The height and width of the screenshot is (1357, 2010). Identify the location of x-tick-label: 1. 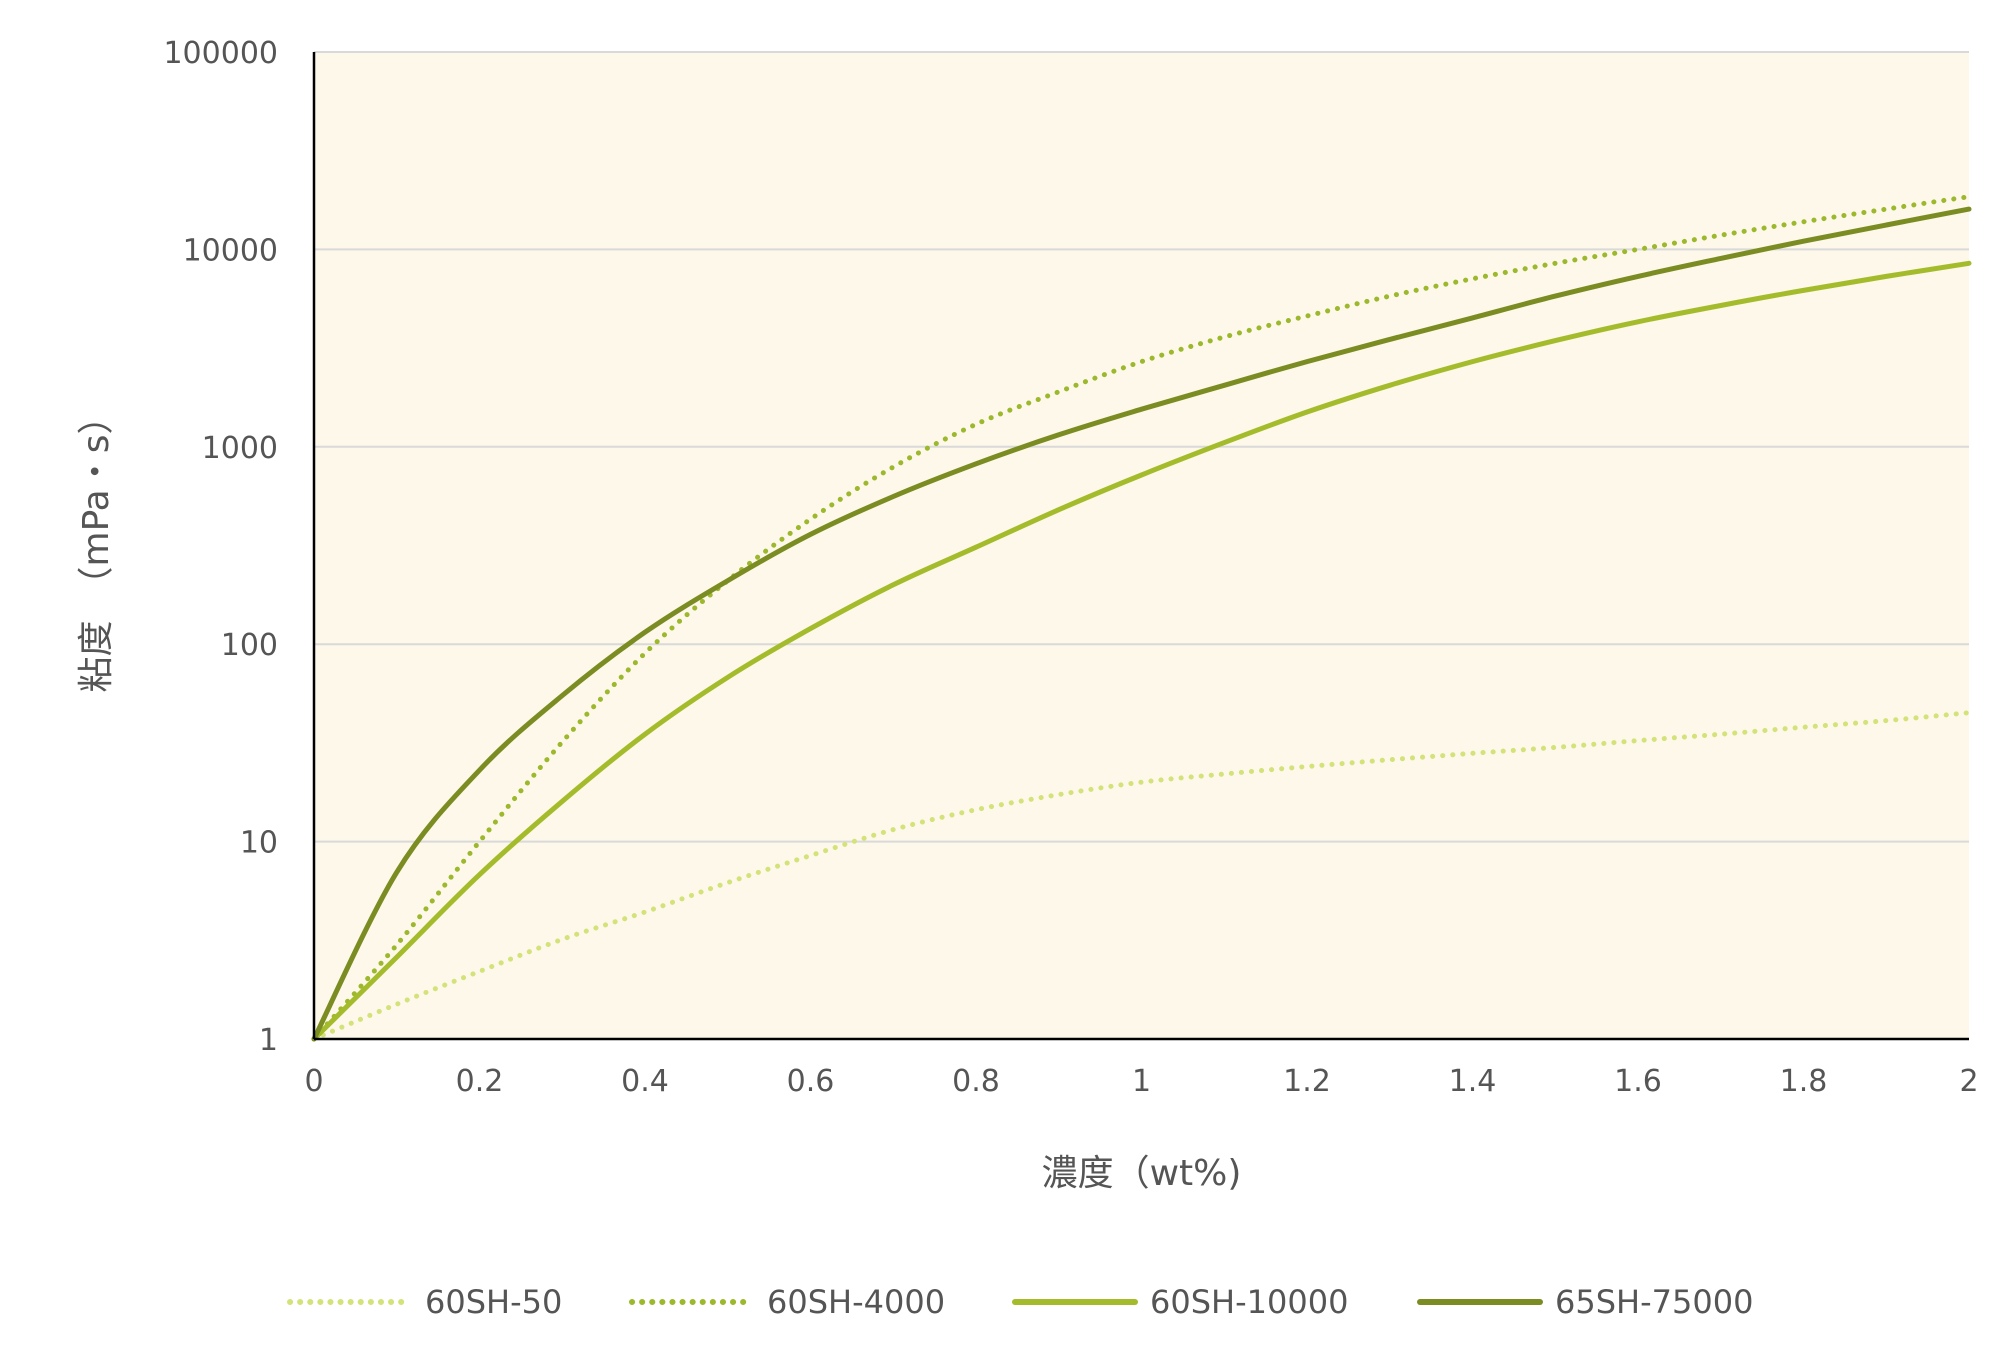
(1141, 1081).